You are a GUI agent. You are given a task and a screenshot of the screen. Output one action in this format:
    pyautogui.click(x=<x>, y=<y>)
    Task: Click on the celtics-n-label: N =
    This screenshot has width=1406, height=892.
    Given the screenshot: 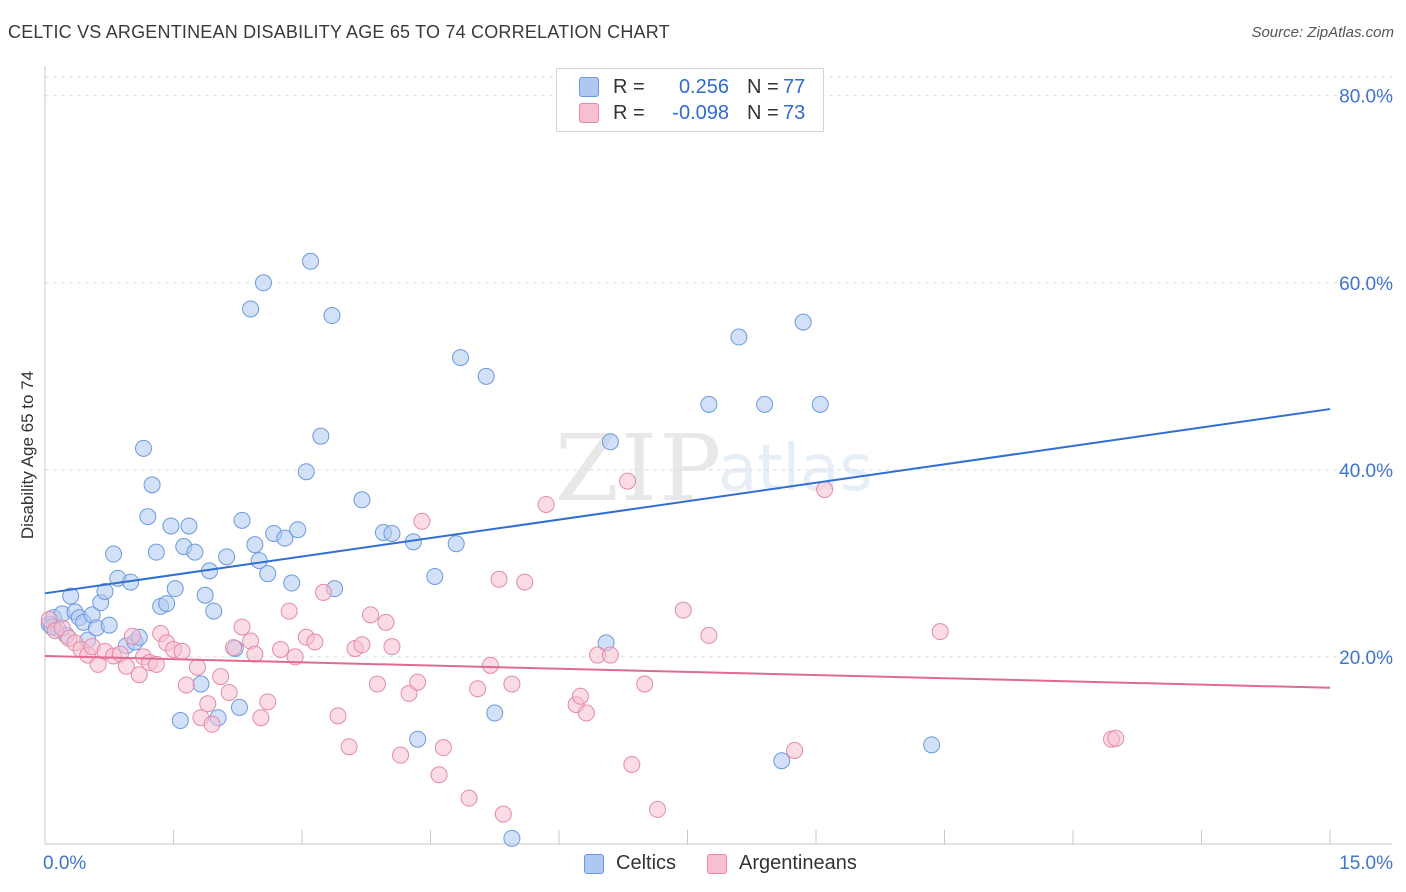 What is the action you would take?
    pyautogui.click(x=763, y=86)
    